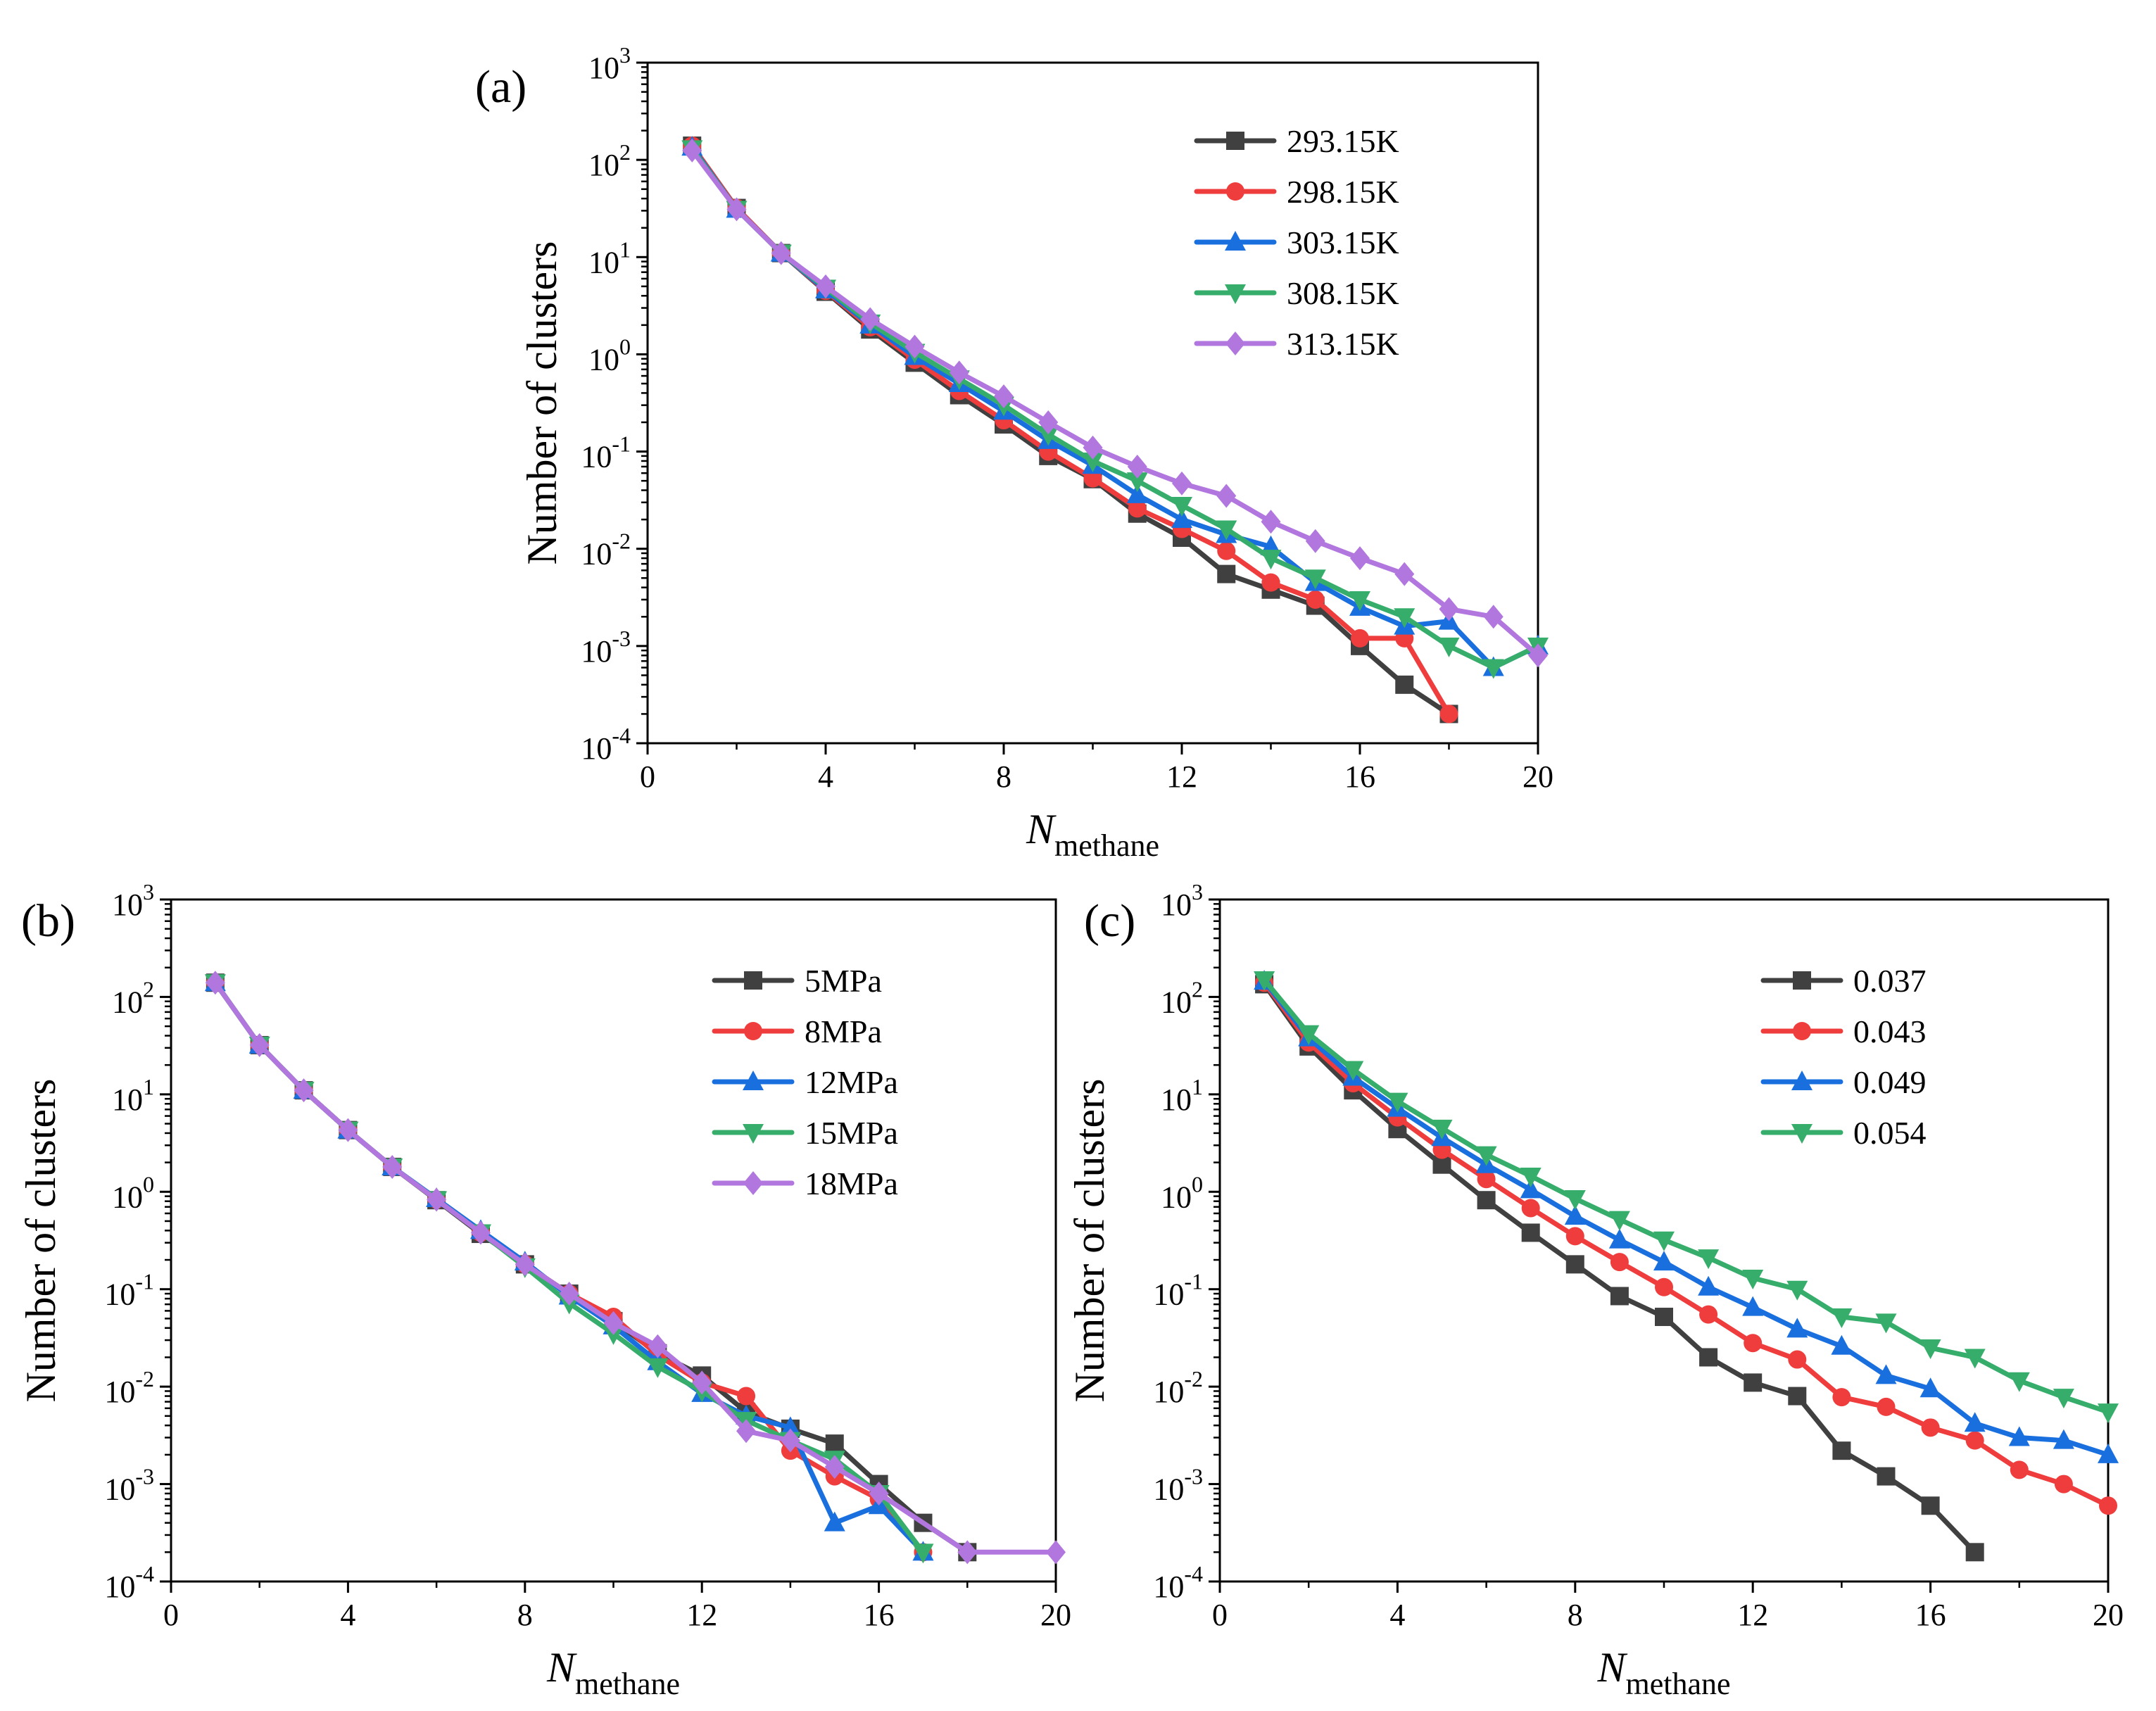 This screenshot has height=1711, width=2156. I want to click on y-tick-label: 10⁻⁴, so click(129, 1582).